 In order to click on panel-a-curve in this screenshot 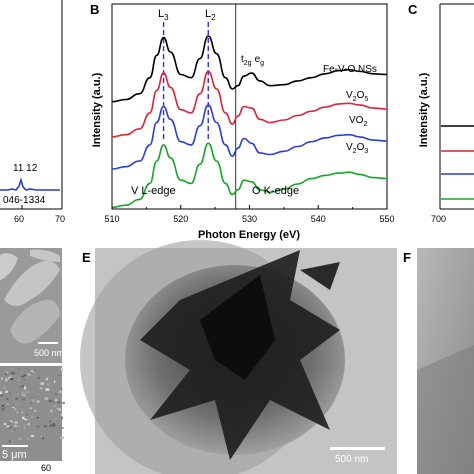, I will do `click(30, 184)`.